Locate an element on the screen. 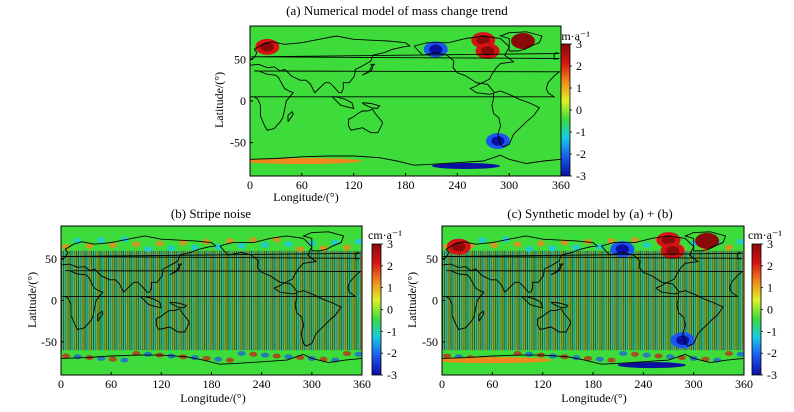 Image resolution: width=794 pixels, height=412 pixels. y-tick-label: 50 is located at coordinates (432, 259).